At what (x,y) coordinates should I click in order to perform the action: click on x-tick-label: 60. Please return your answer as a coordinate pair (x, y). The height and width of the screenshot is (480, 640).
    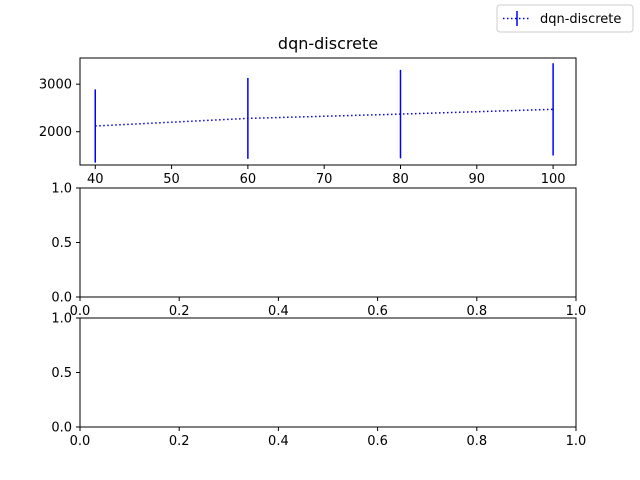
    Looking at the image, I should click on (248, 179).